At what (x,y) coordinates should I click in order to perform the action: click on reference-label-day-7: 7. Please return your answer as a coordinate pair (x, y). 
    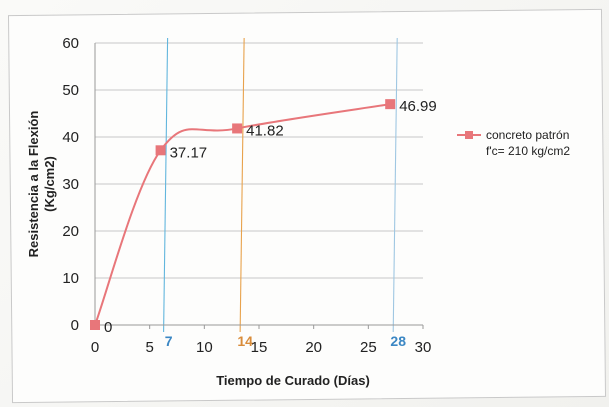
    Looking at the image, I should click on (169, 341).